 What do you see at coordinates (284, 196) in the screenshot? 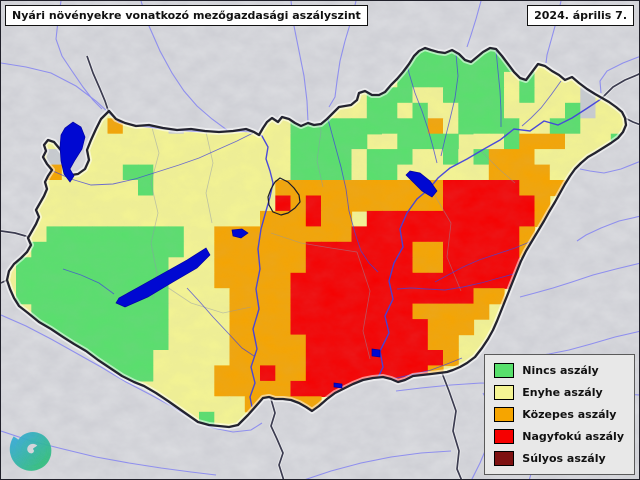
I see `budapest-border` at bounding box center [284, 196].